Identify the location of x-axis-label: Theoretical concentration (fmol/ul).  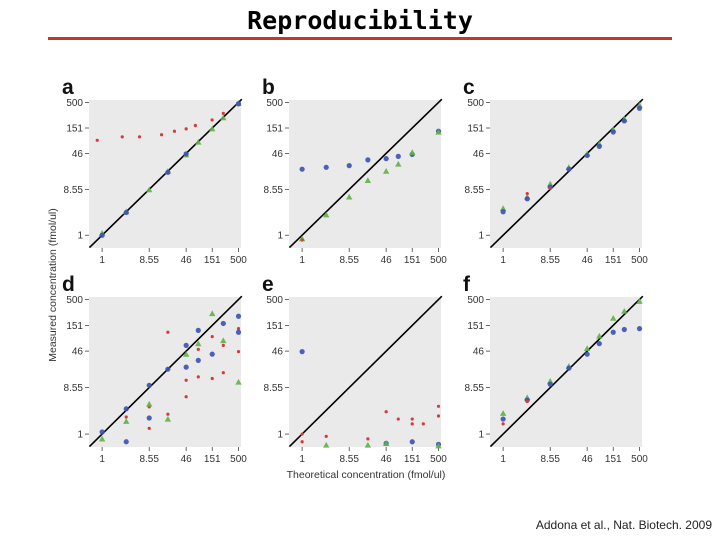
(366, 475).